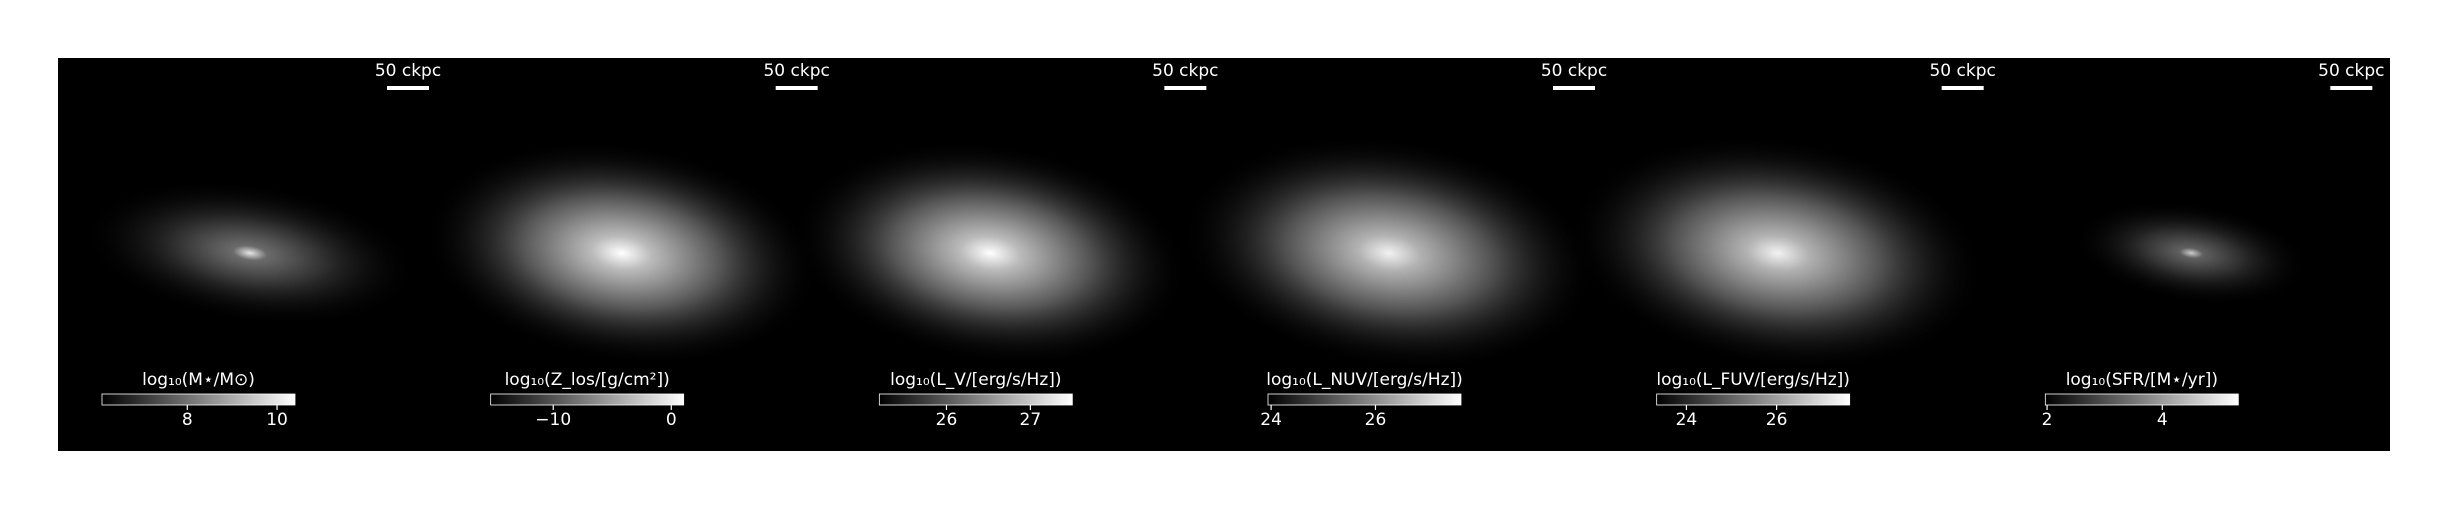 This screenshot has height=507, width=2444. I want to click on colorbar-label: log₁₀(L_FUV/[erg/s/Hz]), so click(1753, 380).